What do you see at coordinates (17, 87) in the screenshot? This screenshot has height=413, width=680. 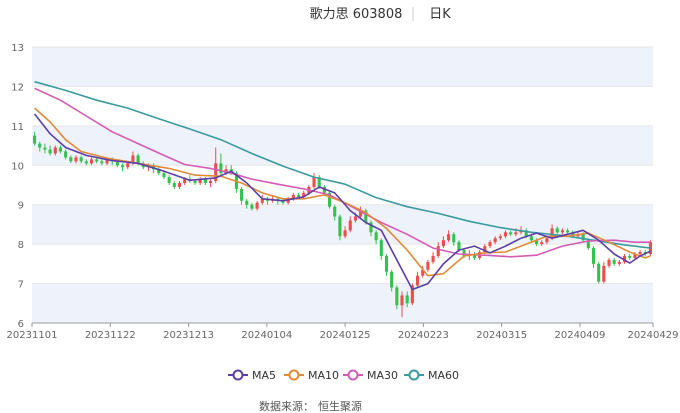 I see `y-tick-label: 12` at bounding box center [17, 87].